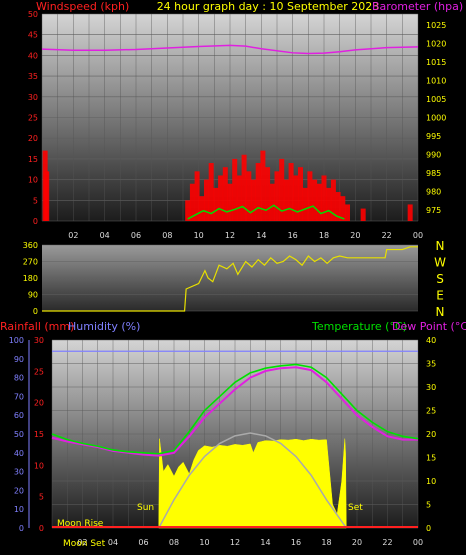 The image size is (466, 555). I want to click on y-tick-label: 90, so click(19, 359).